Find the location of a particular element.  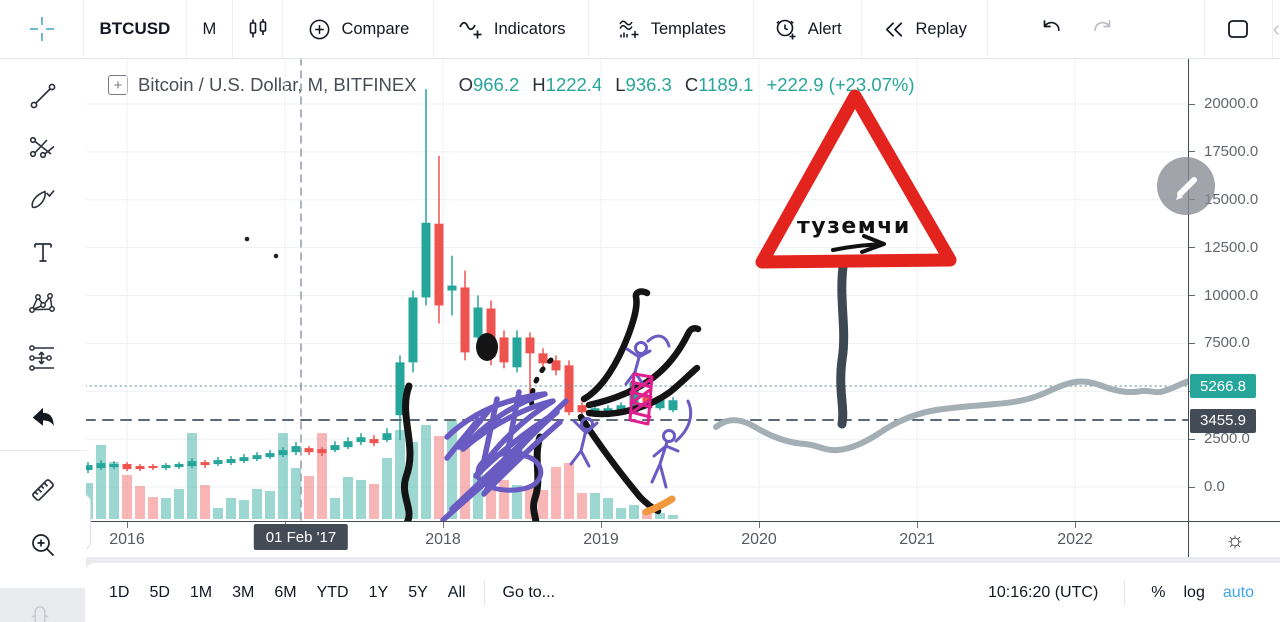

indicators-label: Indicators is located at coordinates (529, 28).